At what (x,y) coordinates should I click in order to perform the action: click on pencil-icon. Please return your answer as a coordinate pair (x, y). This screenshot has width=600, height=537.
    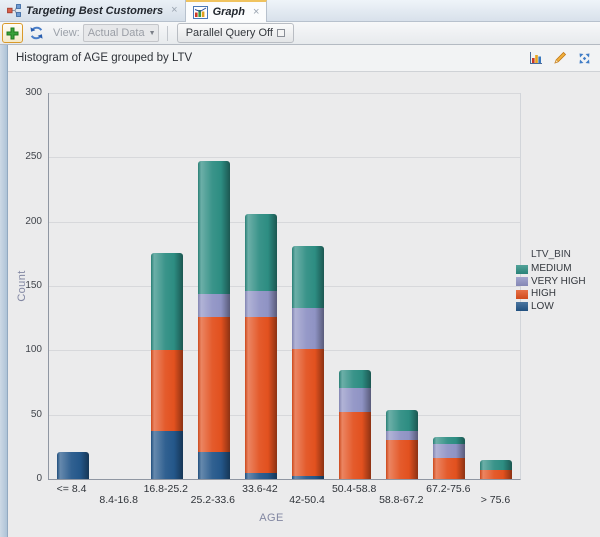
    Looking at the image, I should click on (560, 58).